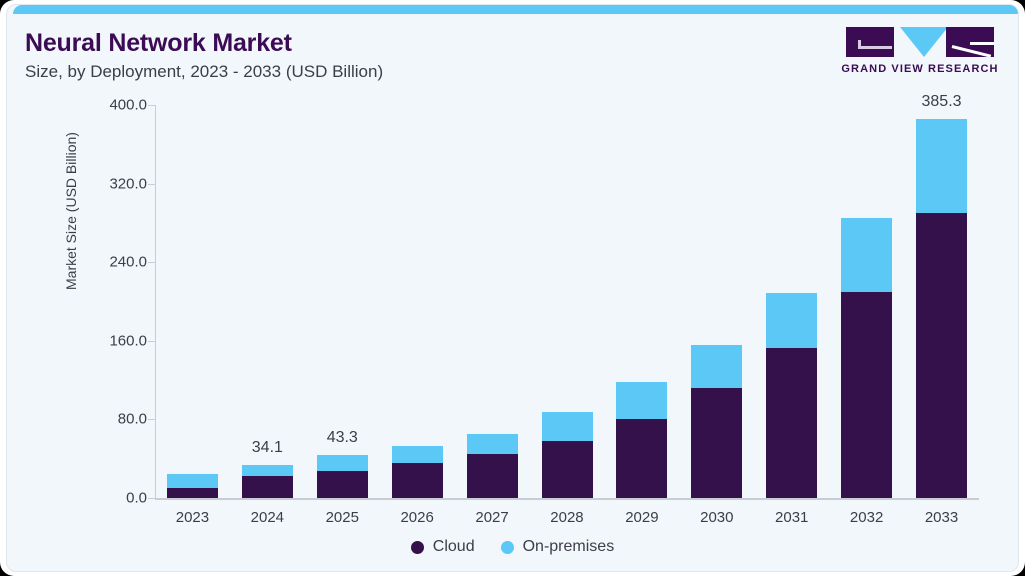  I want to click on legend-item: On-premises, so click(557, 547).